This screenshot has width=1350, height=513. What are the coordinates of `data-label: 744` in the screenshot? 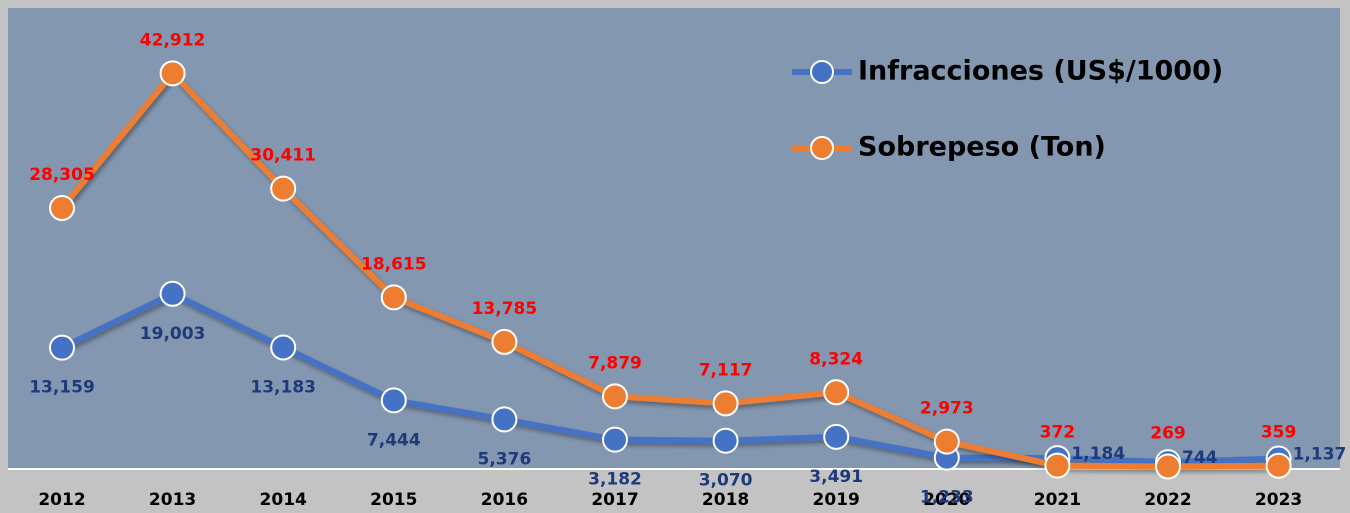 It's located at (1200, 458).